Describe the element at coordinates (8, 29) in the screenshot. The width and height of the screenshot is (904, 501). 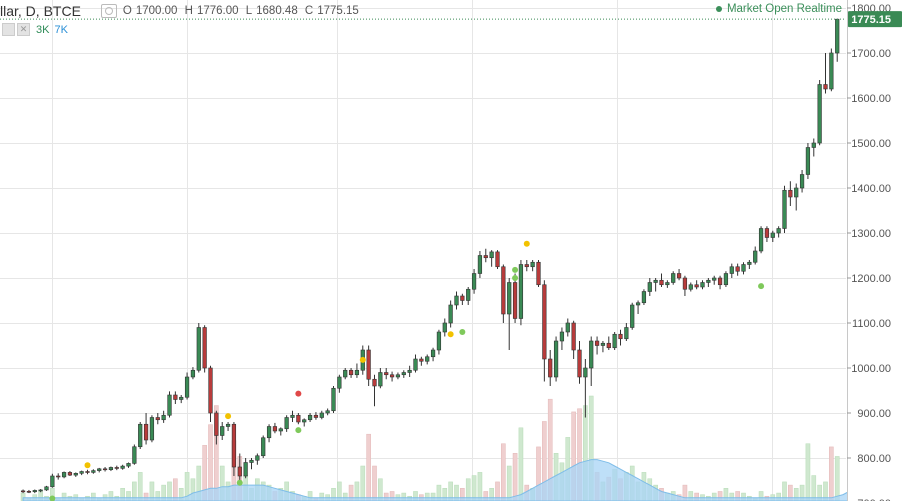
I see `indicator-settings-icon` at that location.